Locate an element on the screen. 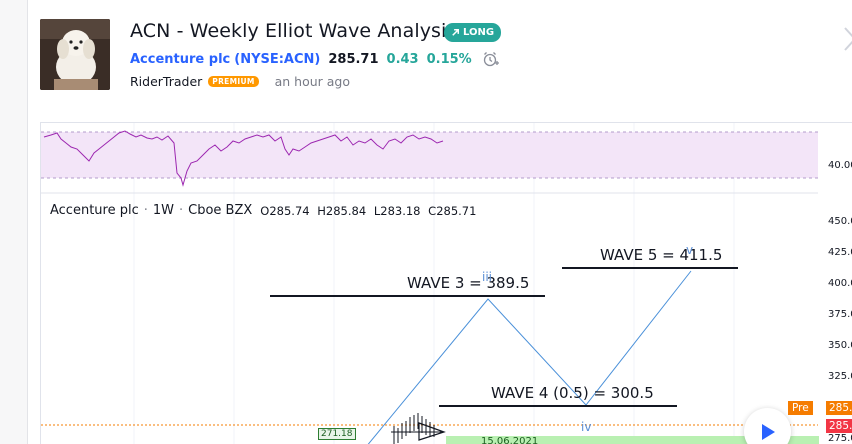  last-price: 285.71 is located at coordinates (353, 59).